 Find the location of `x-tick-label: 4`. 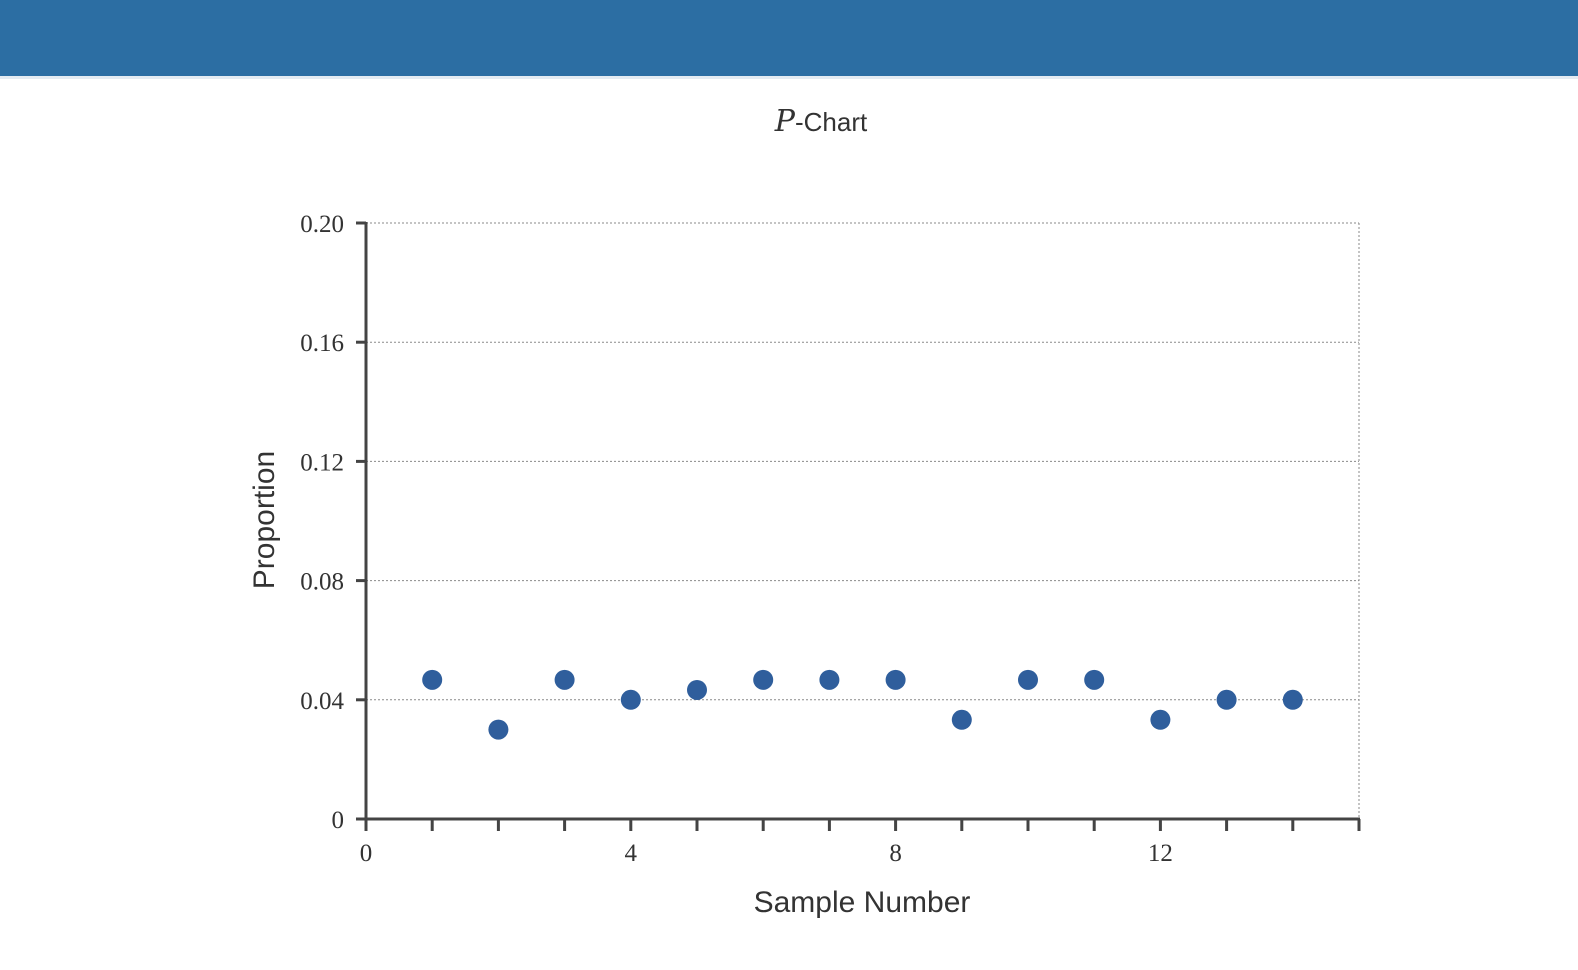

x-tick-label: 4 is located at coordinates (631, 853).